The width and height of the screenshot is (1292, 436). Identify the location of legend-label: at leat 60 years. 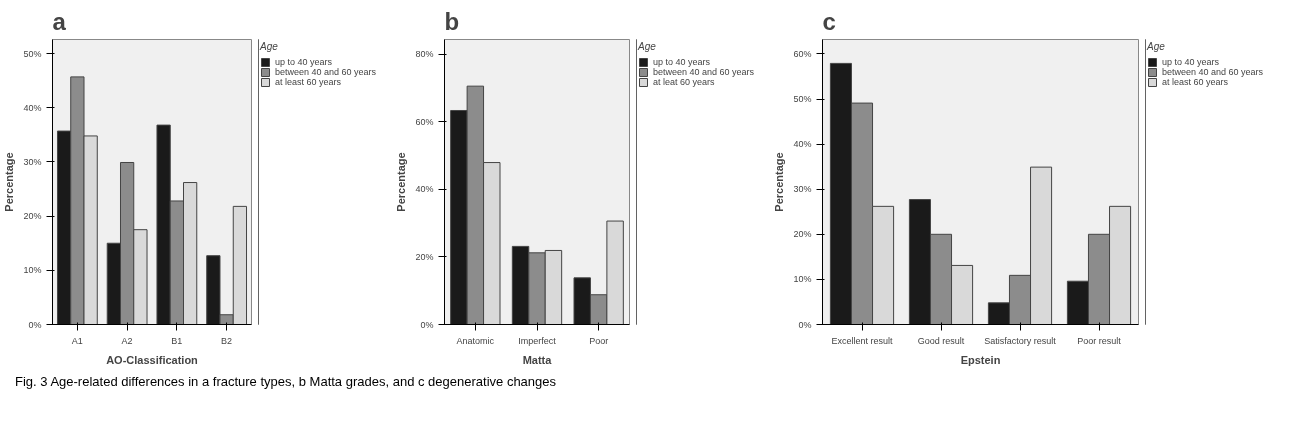
(684, 82).